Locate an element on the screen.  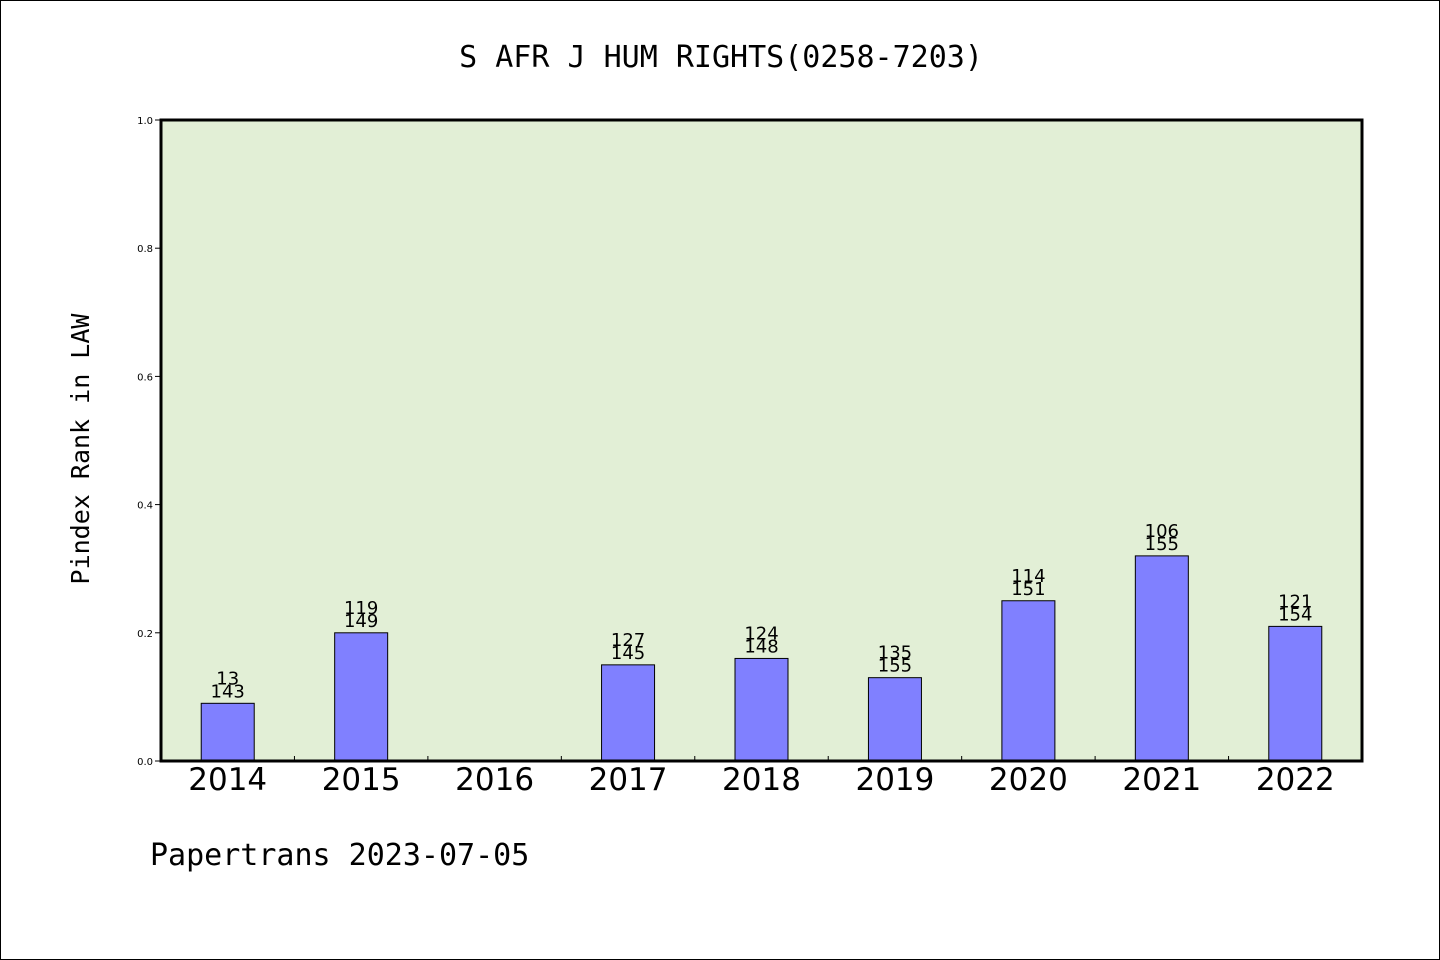
x-tick-label: 2021 is located at coordinates (1161, 780).